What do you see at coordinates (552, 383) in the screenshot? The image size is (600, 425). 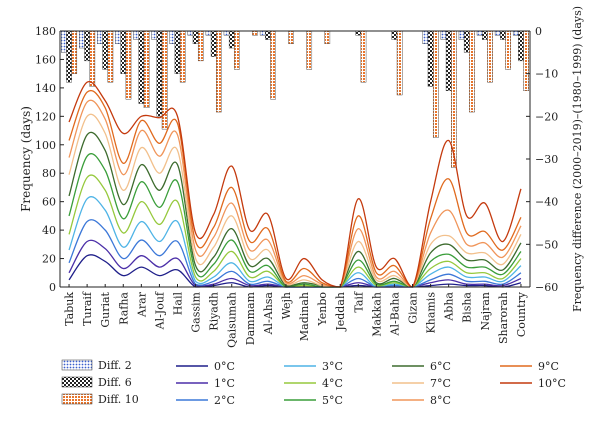 I see `legend-label: 10°C` at bounding box center [552, 383].